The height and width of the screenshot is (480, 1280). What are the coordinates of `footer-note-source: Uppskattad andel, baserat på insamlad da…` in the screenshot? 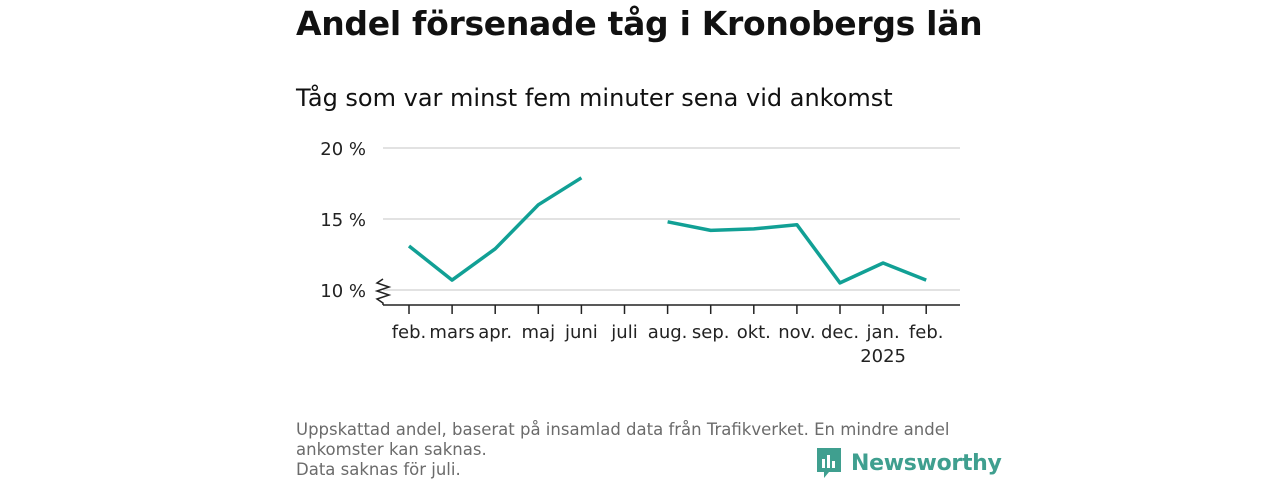 It's located at (623, 429).